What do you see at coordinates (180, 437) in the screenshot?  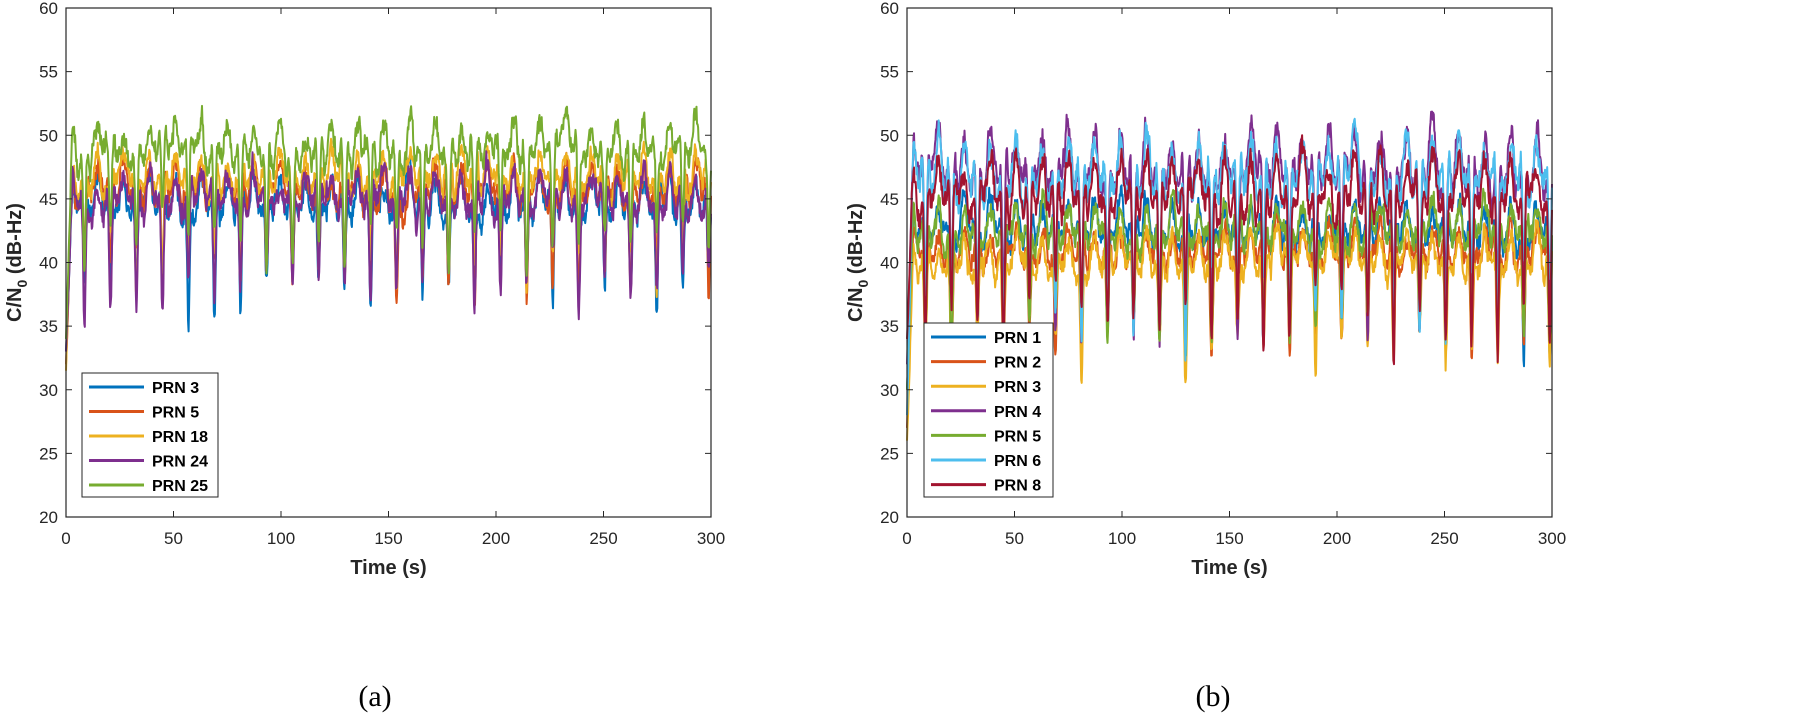 I see `legend-label: PRN 18` at bounding box center [180, 437].